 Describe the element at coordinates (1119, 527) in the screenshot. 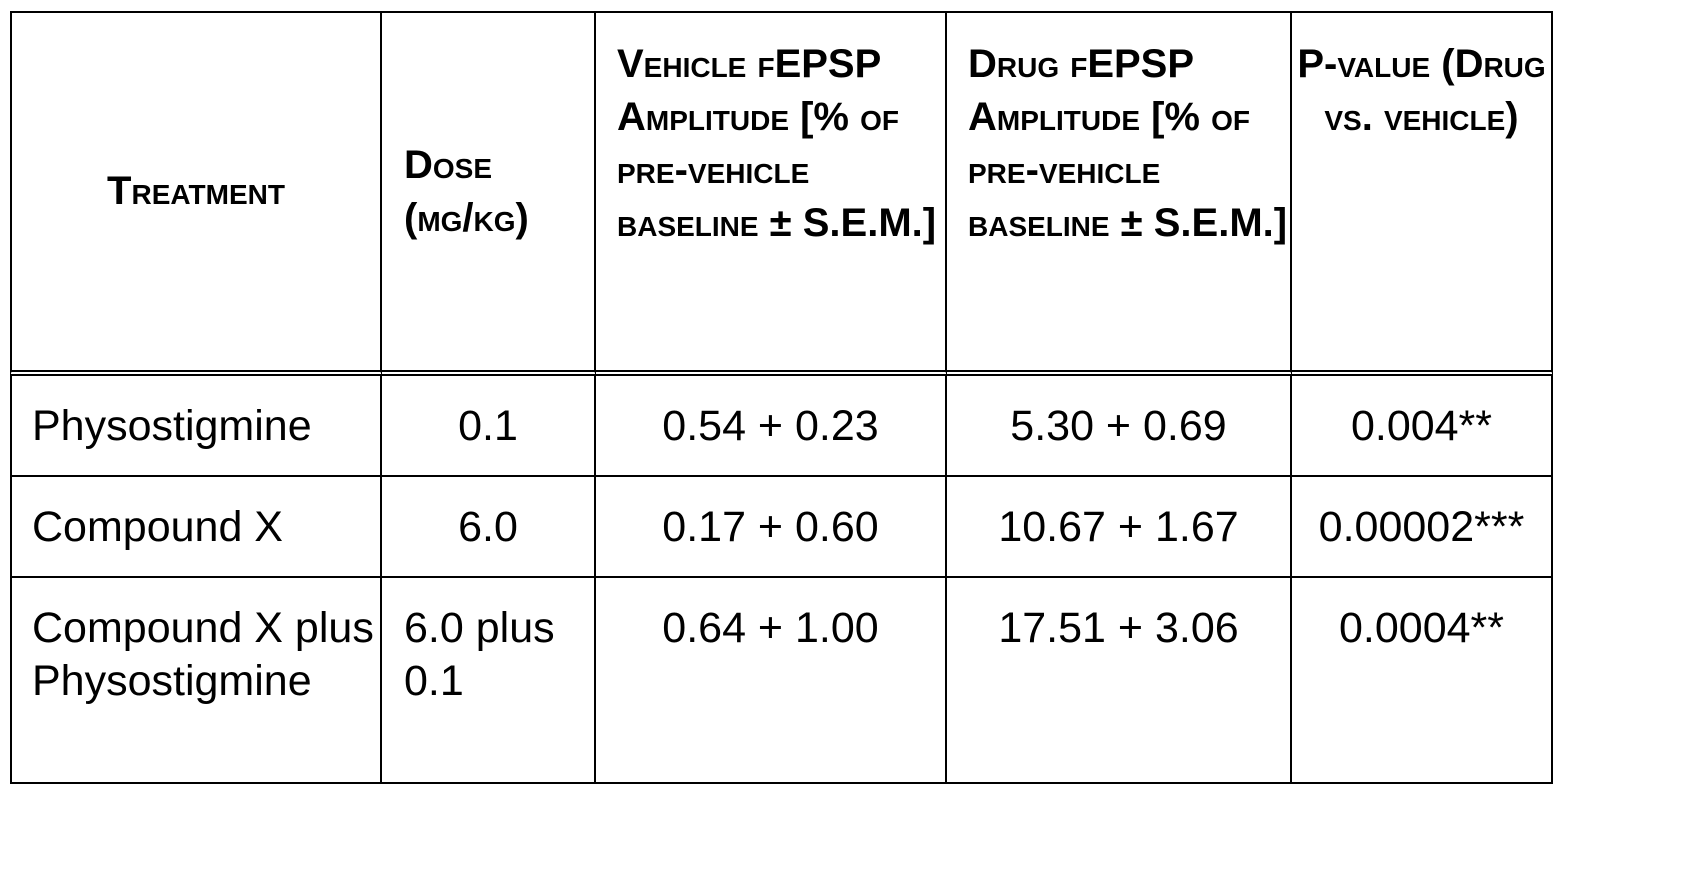

I see `cell-drug-amplitude: 10.67 + 1.67` at that location.